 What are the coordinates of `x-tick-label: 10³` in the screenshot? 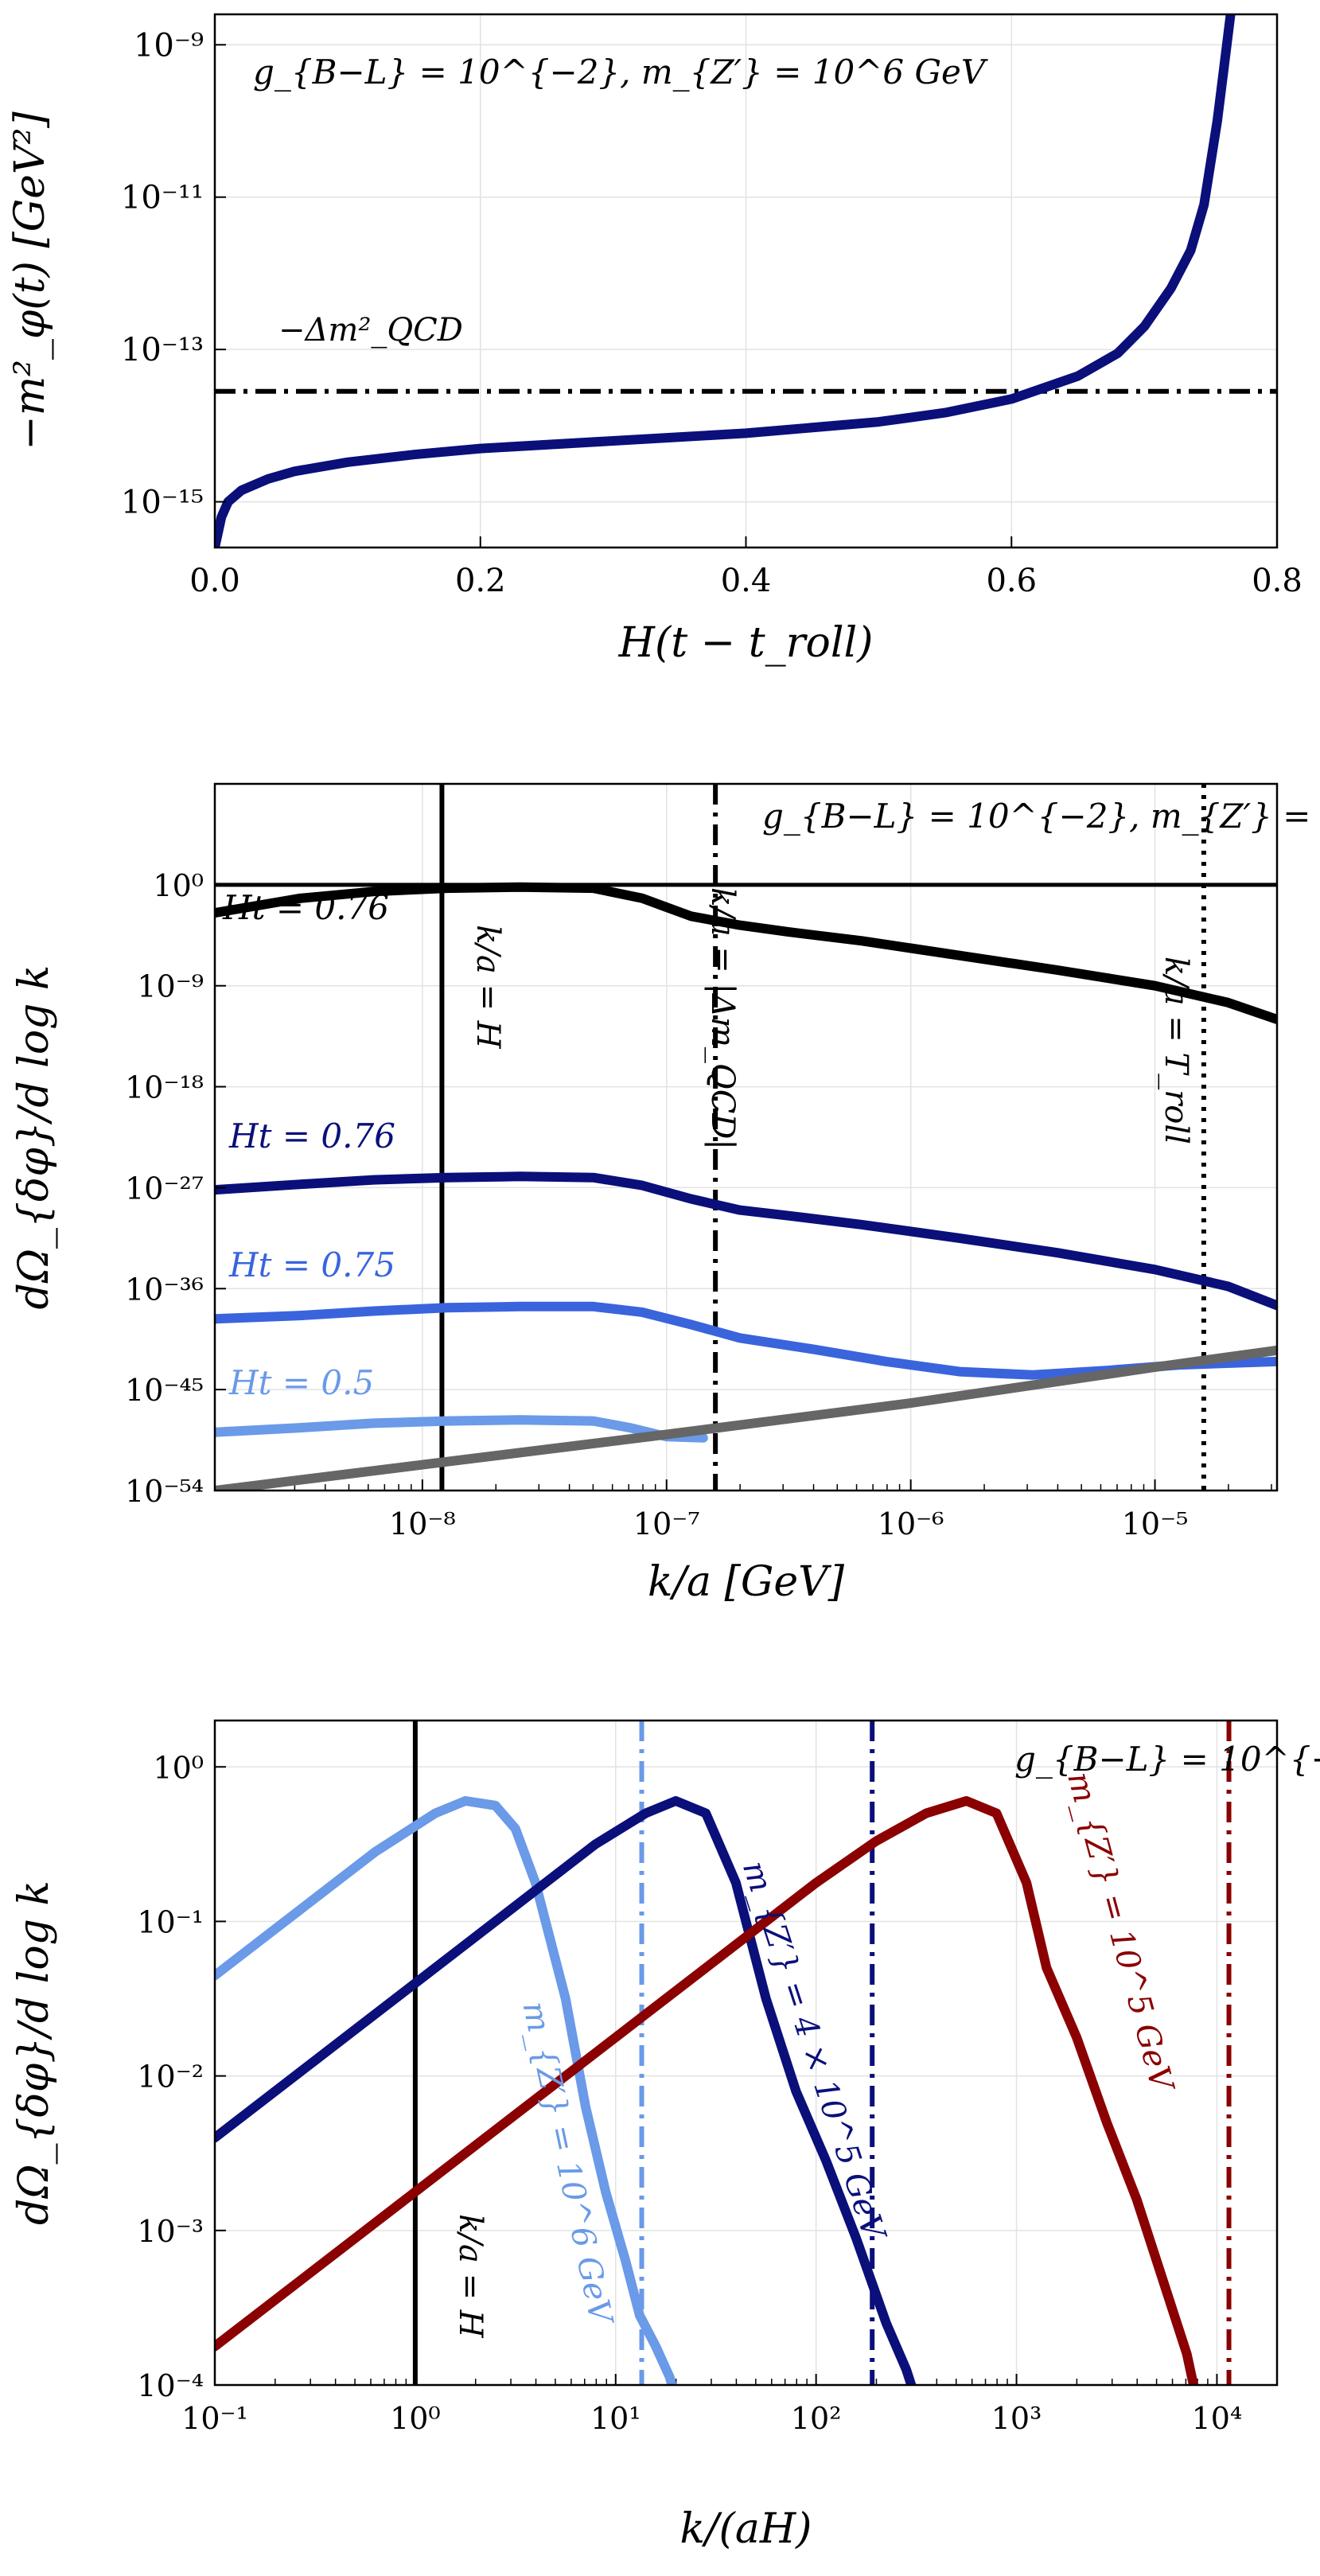 It's located at (1017, 2418).